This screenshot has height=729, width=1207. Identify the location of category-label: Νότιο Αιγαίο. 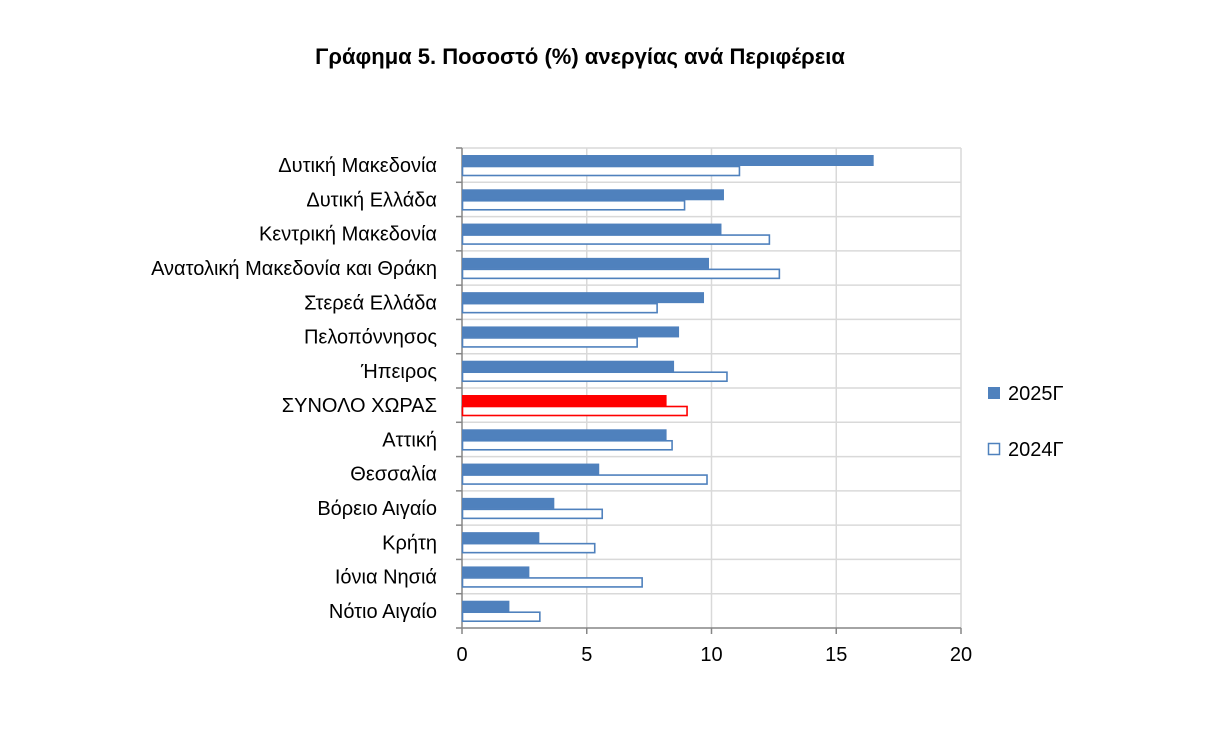
(383, 612).